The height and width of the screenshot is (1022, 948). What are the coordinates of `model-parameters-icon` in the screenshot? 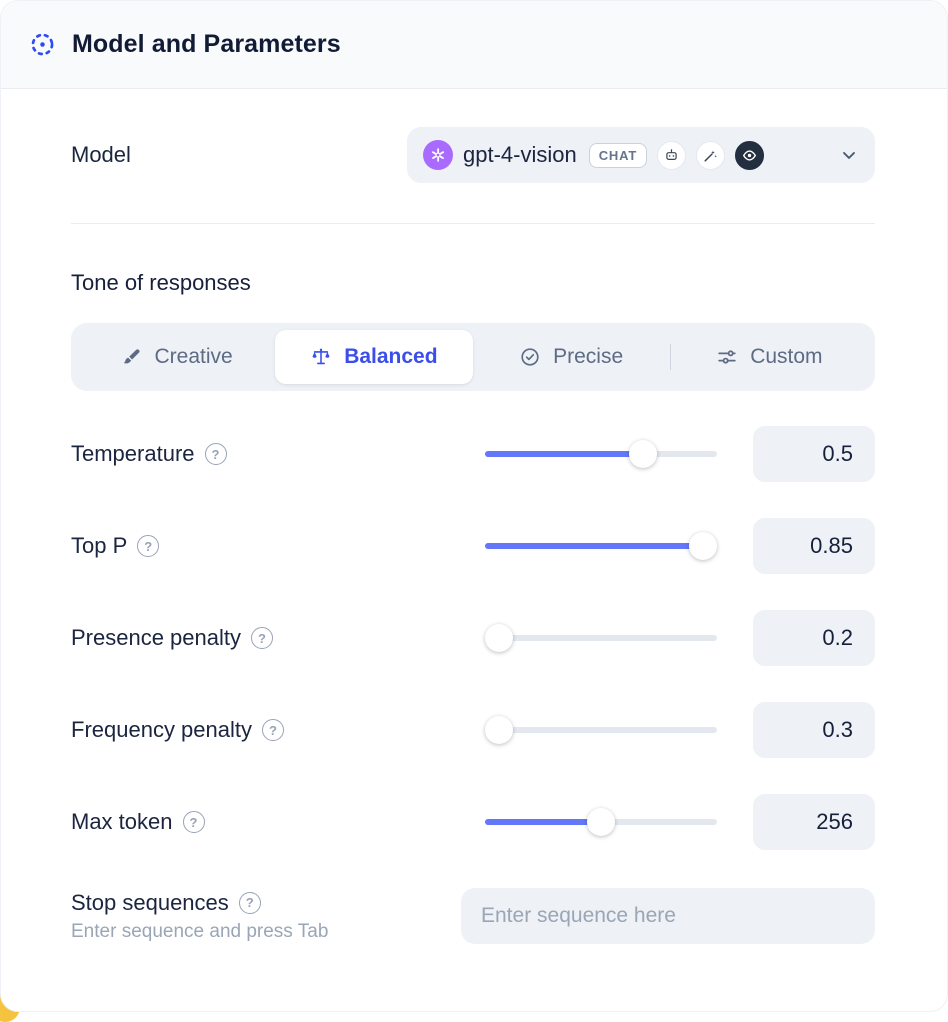 It's located at (42, 44).